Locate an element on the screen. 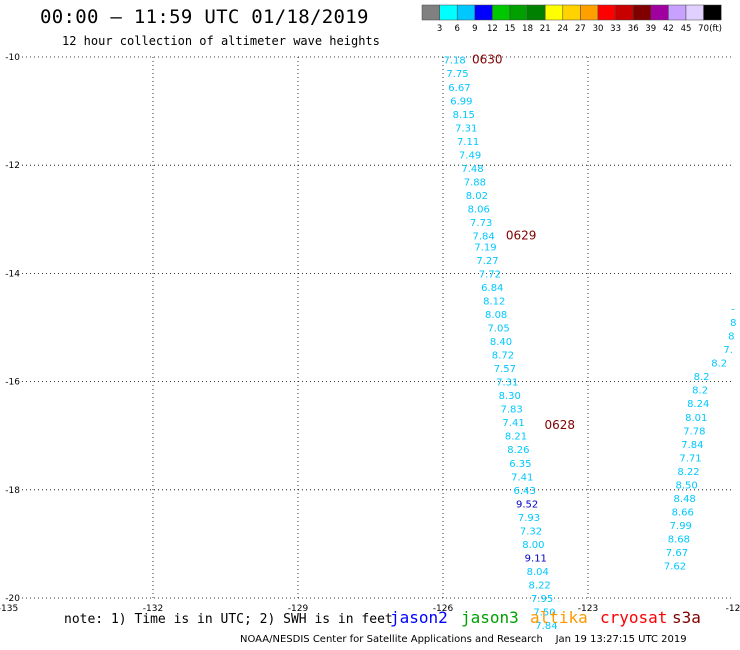 This screenshot has width=740, height=650. wave-height-value: 8.66 is located at coordinates (683, 512).